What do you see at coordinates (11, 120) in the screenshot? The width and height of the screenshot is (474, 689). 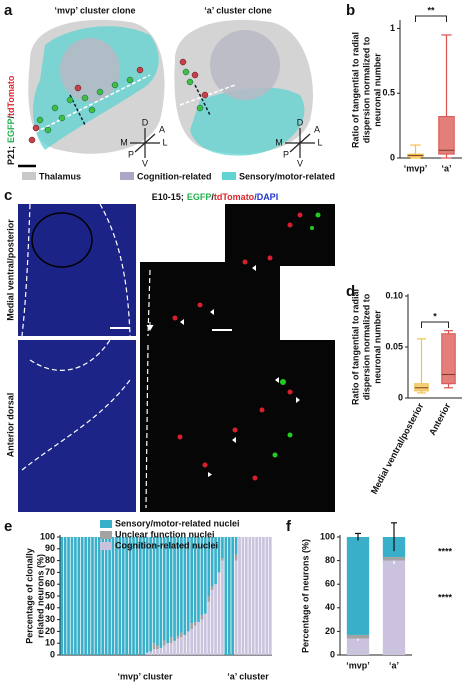 I see `stain-label: P21; EGFP/tdTomato` at bounding box center [11, 120].